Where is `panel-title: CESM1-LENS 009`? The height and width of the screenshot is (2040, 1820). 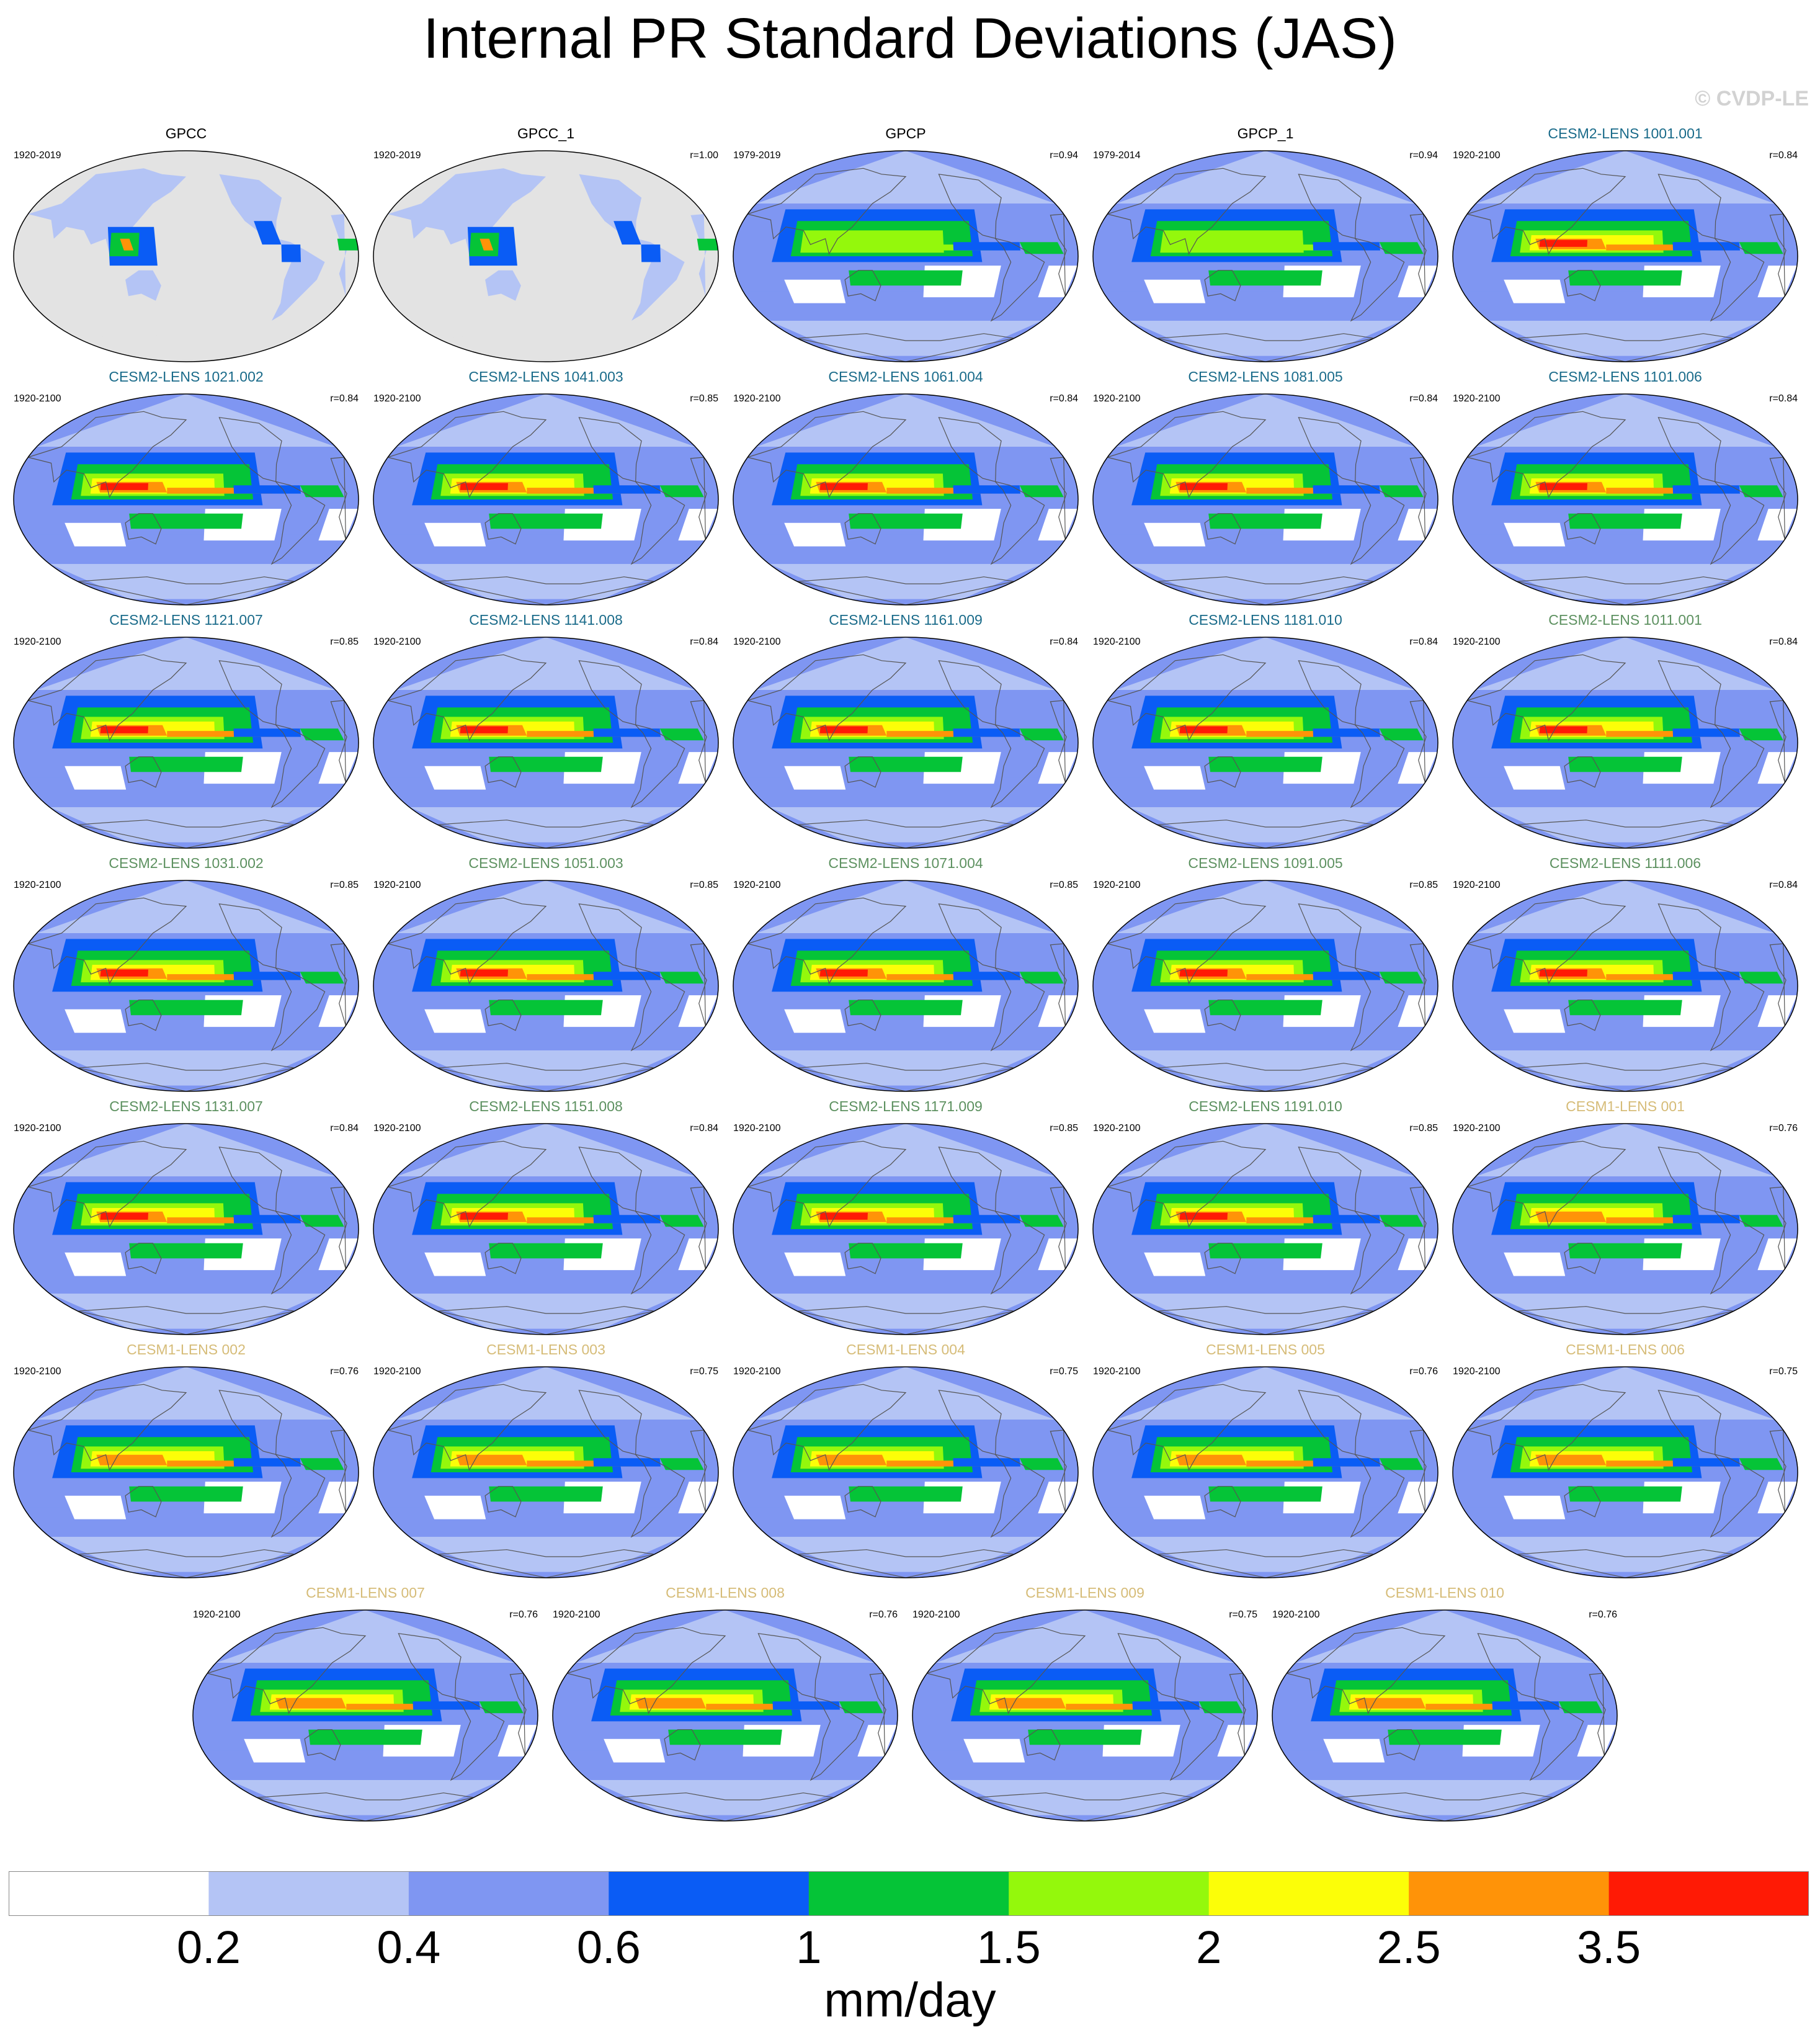 panel-title: CESM1-LENS 009 is located at coordinates (1084, 1593).